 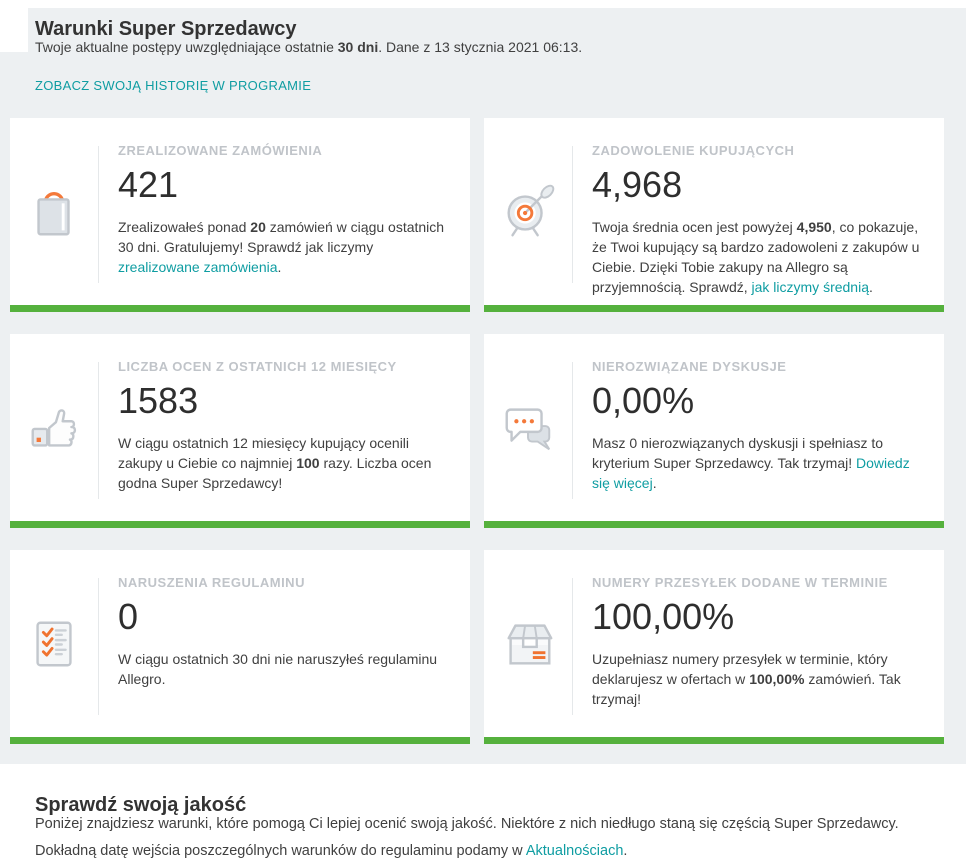 I want to click on card-value: 100,00%, so click(x=663, y=616).